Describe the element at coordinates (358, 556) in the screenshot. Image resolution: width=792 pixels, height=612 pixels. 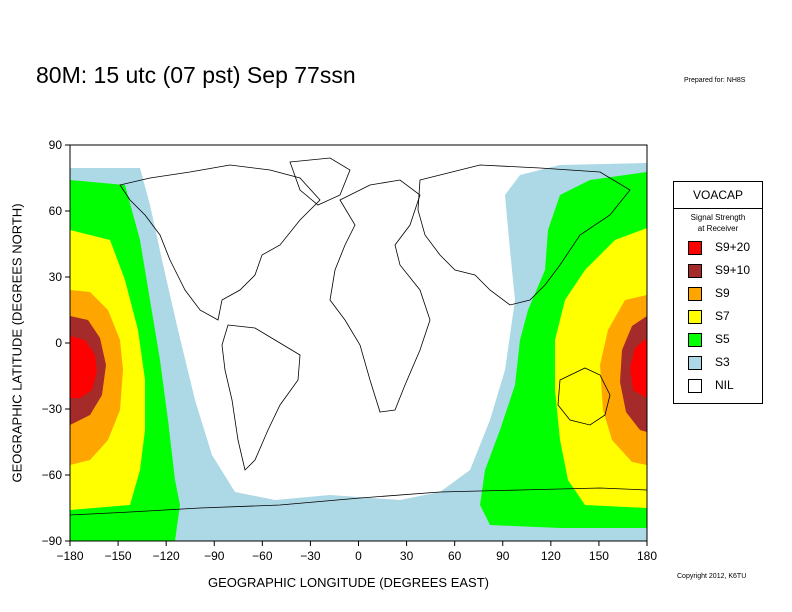
I see `x-tick-label: 0` at that location.